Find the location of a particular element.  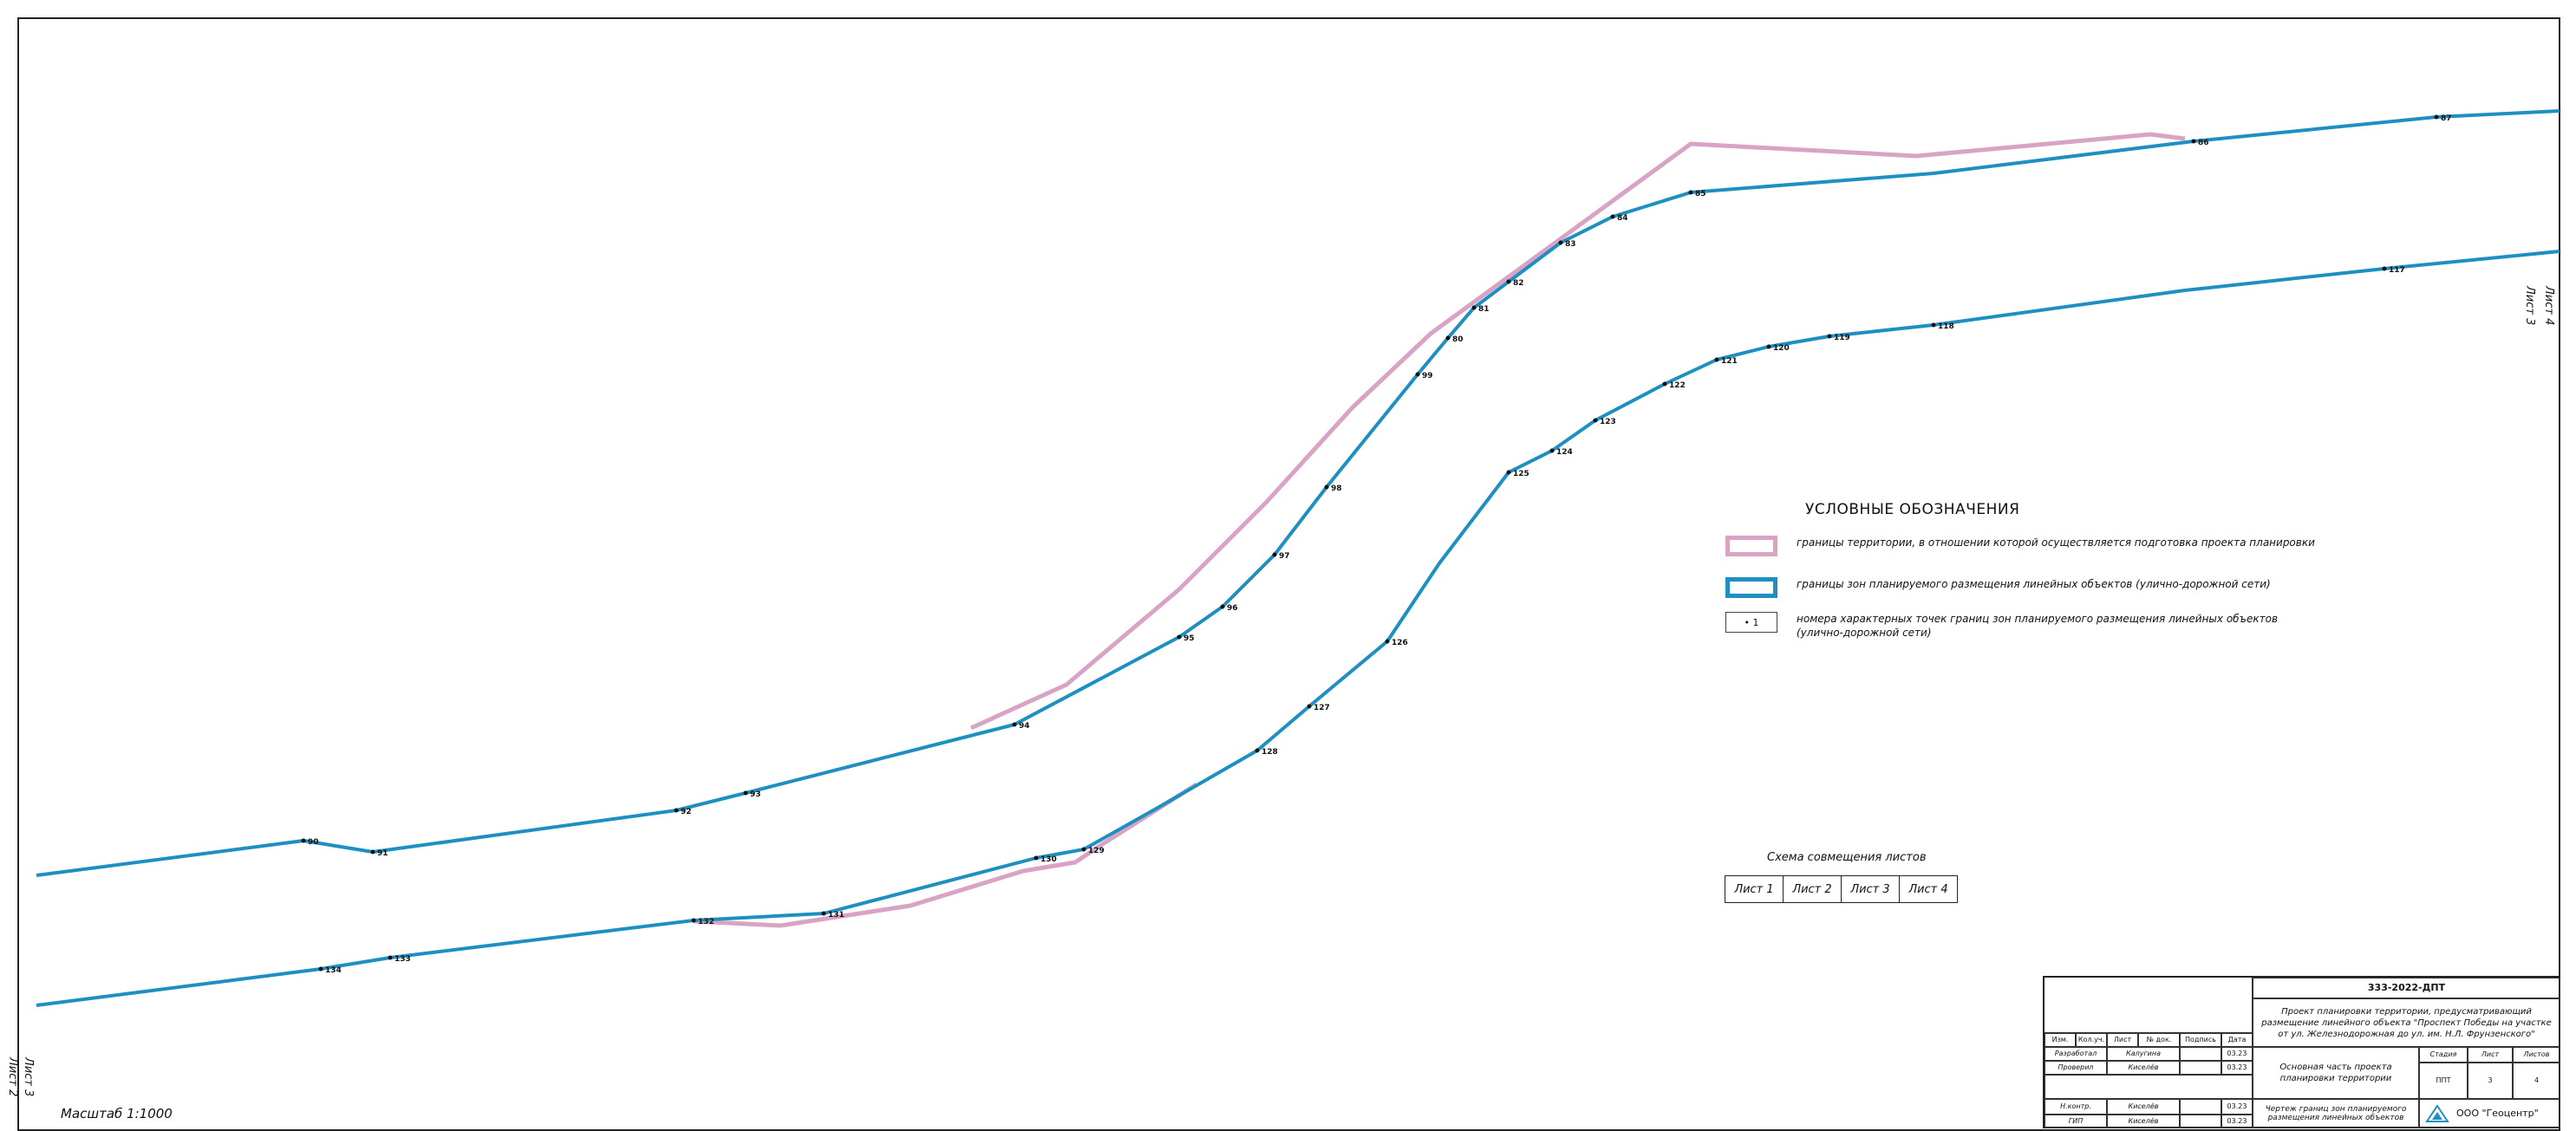

tb-role-1: Разработал is located at coordinates (2076, 1054).